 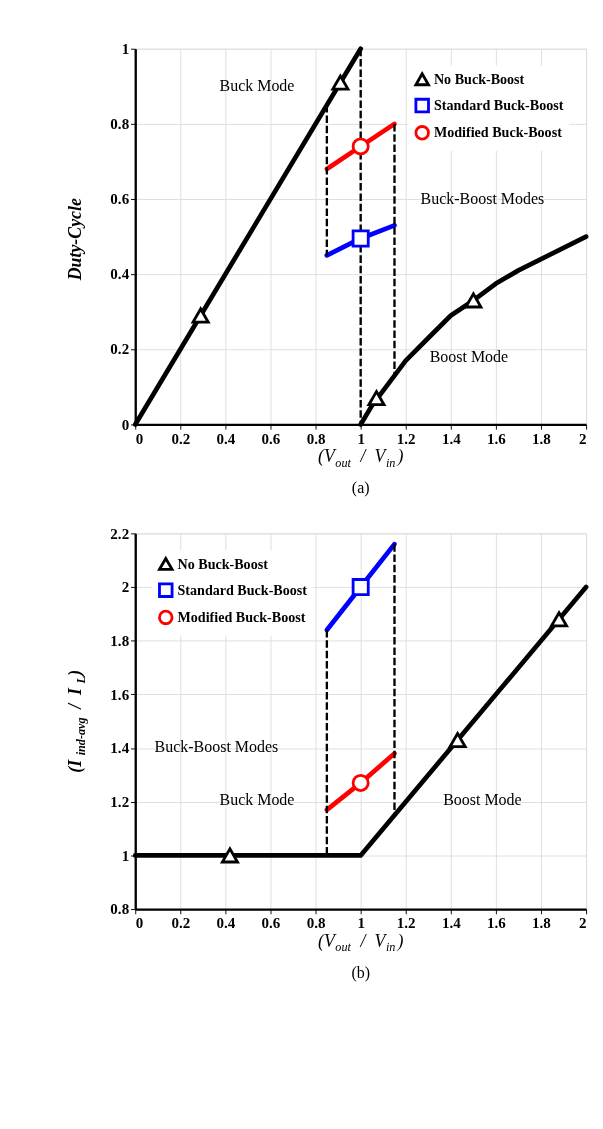 What do you see at coordinates (120, 199) in the screenshot?
I see `y-tick-label: 0.6` at bounding box center [120, 199].